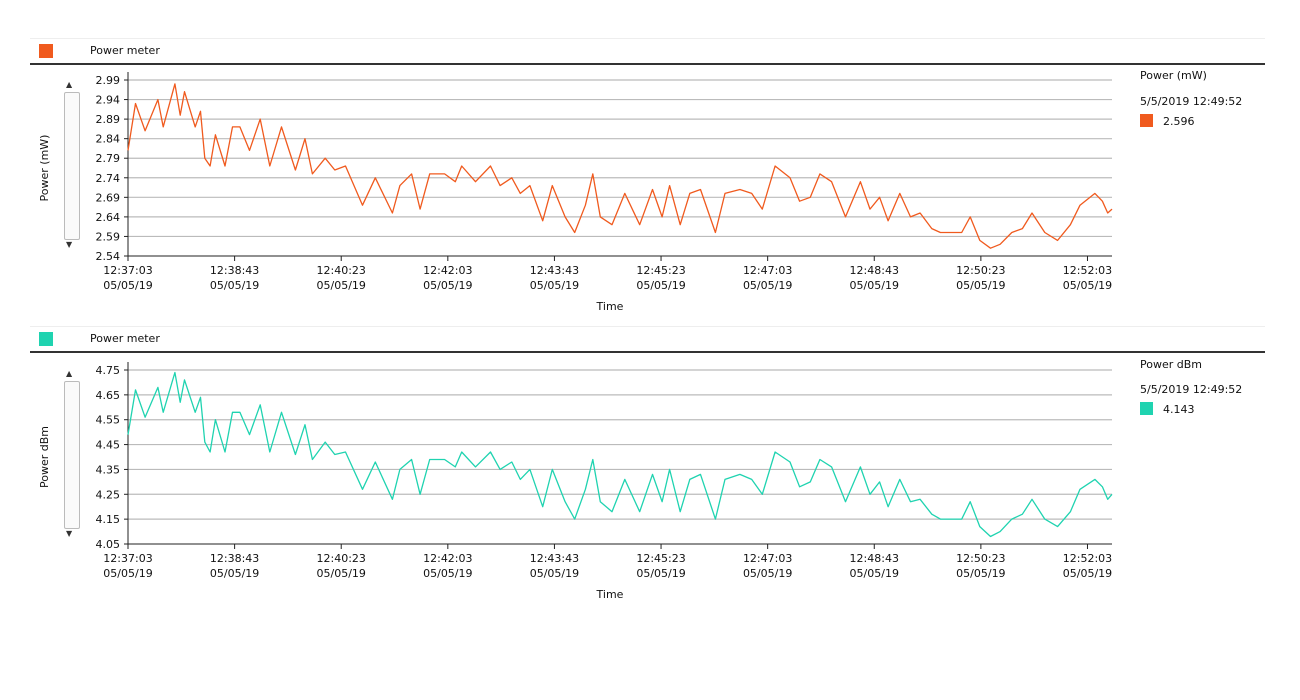 Image resolution: width=1300 pixels, height=700 pixels. I want to click on y-tick-label: 2.64, so click(108, 217).